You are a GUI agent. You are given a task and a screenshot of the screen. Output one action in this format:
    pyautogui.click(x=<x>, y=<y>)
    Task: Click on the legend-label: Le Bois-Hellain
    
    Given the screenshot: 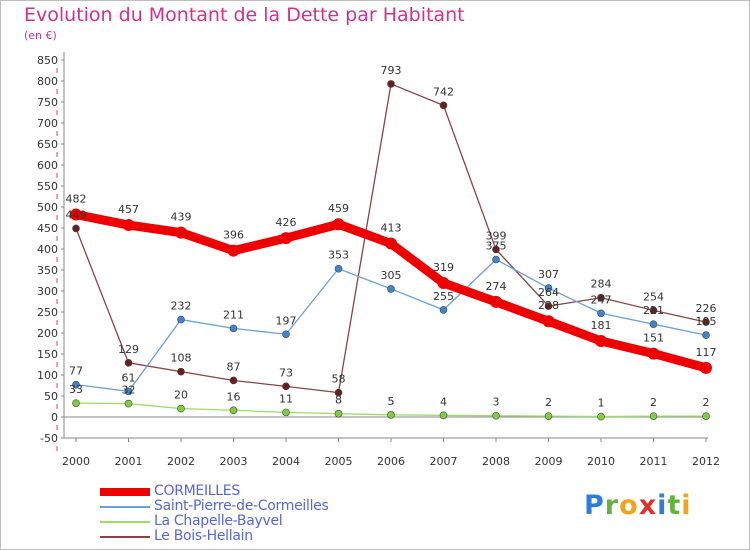 What is the action you would take?
    pyautogui.click(x=203, y=536)
    